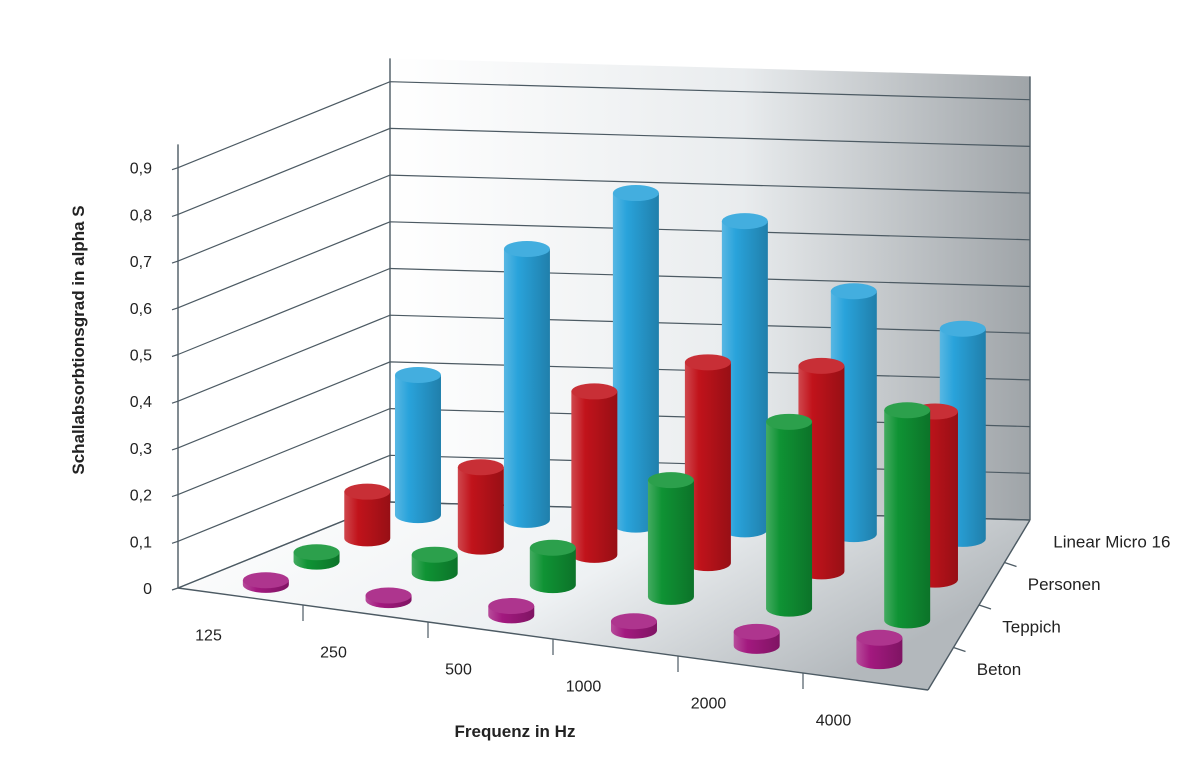 The image size is (1200, 784). I want to click on y-tick-label: 0,2, so click(141, 496).